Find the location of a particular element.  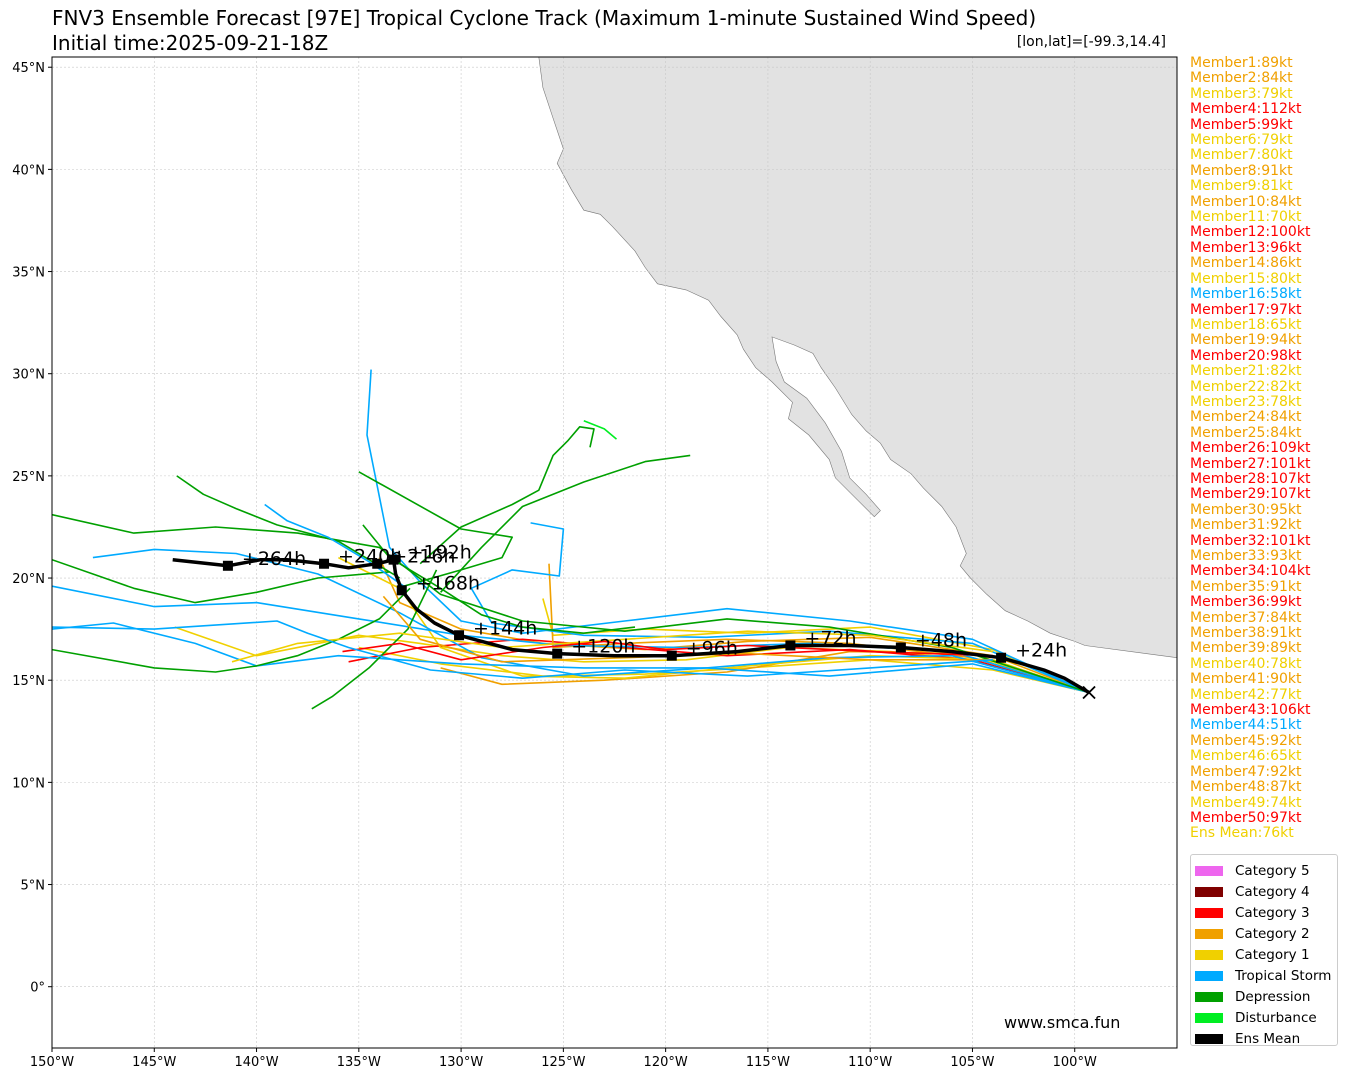

member-intensity-item: Member31:92kt is located at coordinates (1246, 525).